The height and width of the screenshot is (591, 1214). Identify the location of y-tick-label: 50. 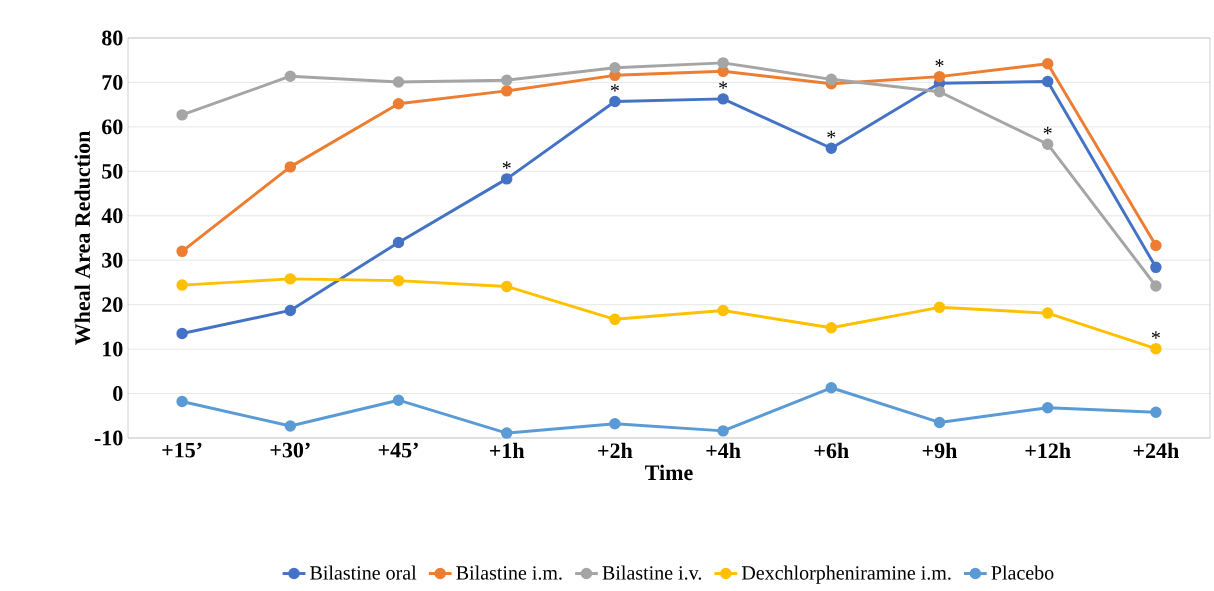
(112, 171).